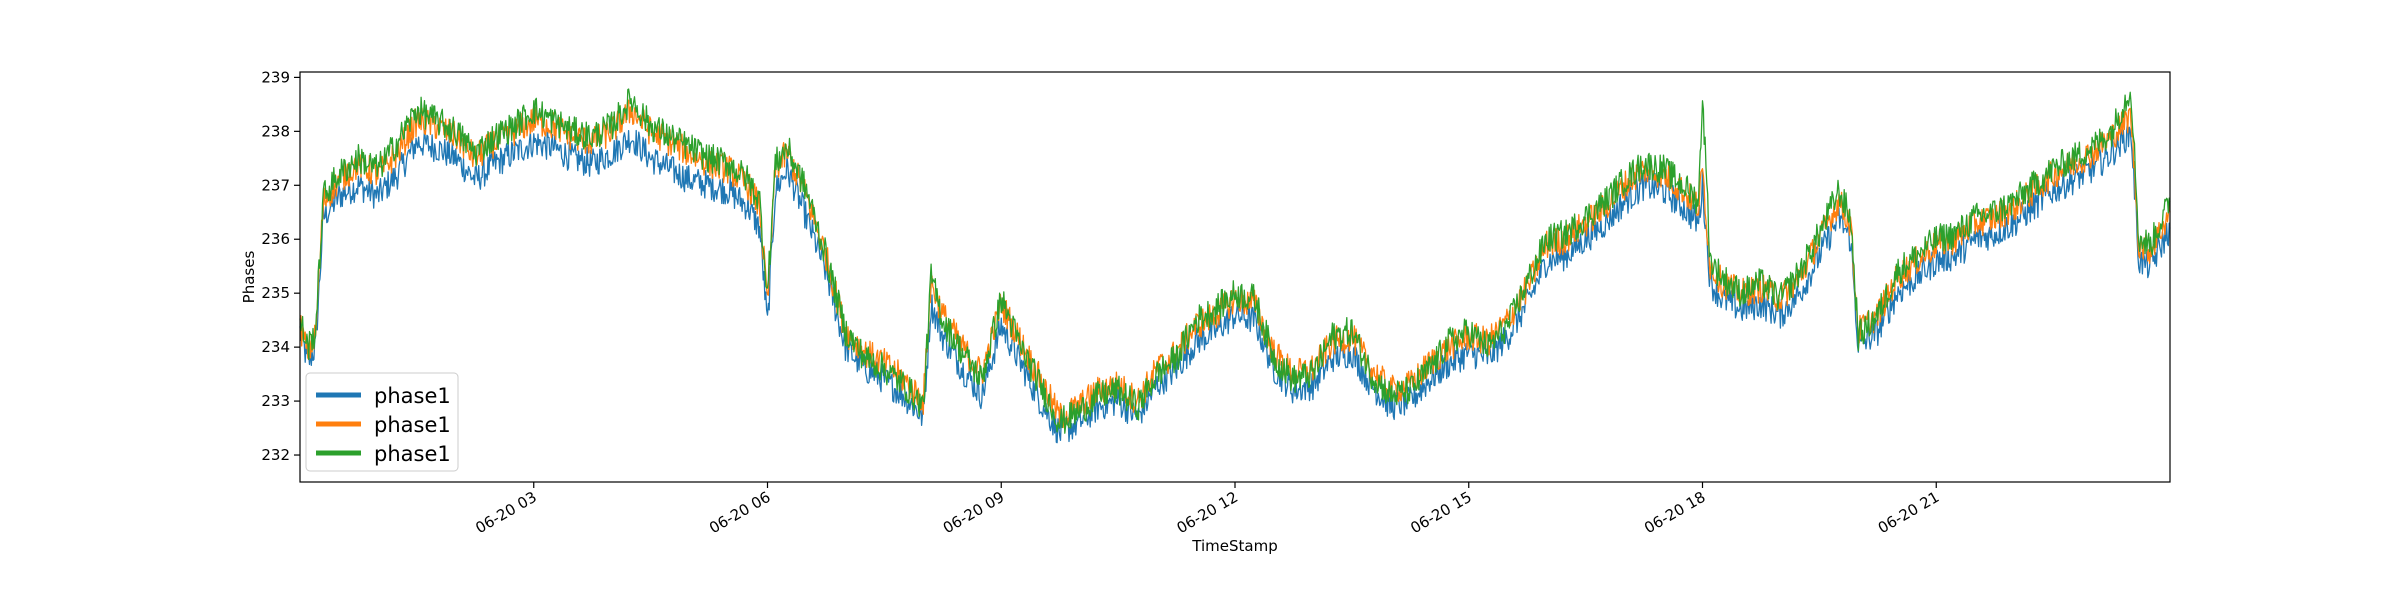 The width and height of the screenshot is (2400, 600). Describe the element at coordinates (275, 185) in the screenshot. I see `y-tick-label: 237` at that location.